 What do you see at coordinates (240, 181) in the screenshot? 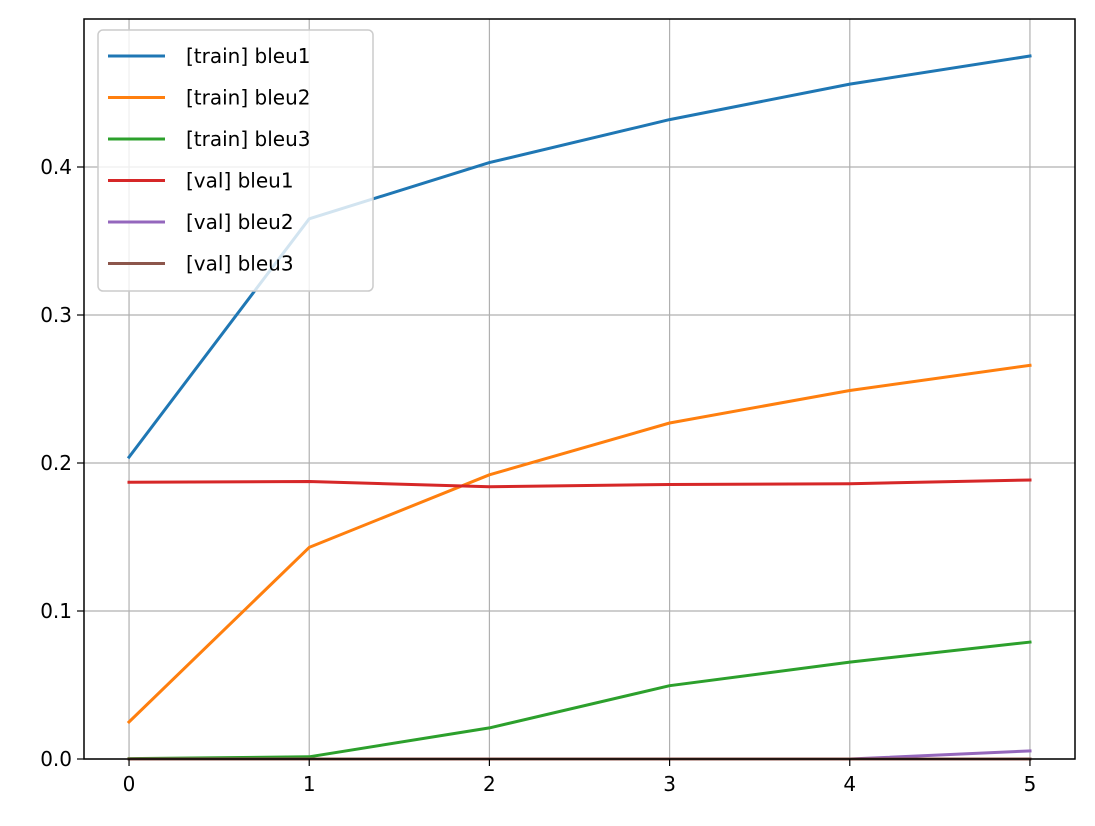
I see `legend-label-val-bleu1: [val] bleu1` at bounding box center [240, 181].